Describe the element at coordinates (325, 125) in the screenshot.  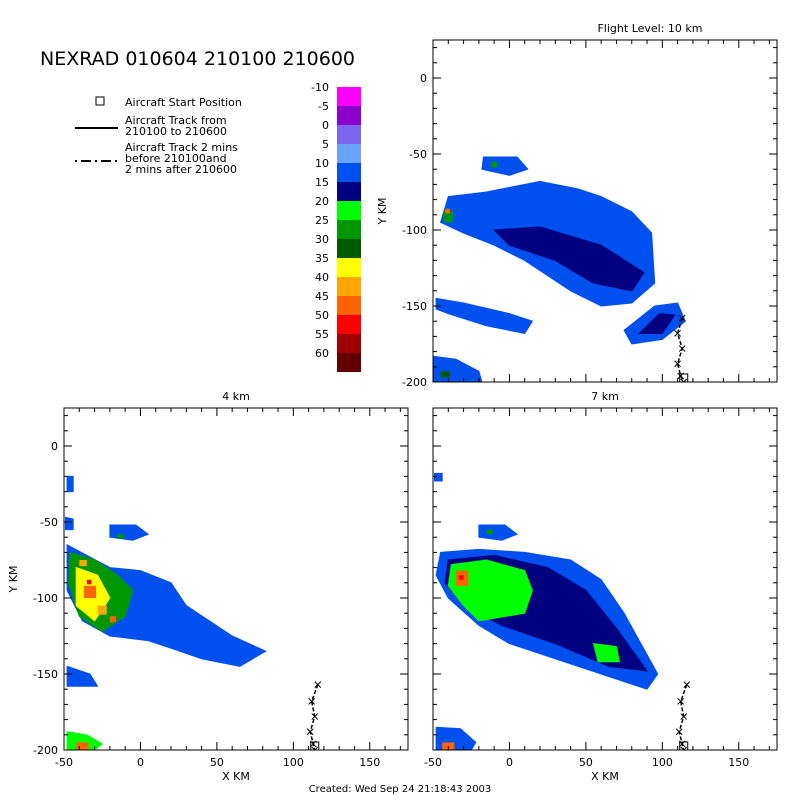
I see `colorbar-label: 0` at that location.